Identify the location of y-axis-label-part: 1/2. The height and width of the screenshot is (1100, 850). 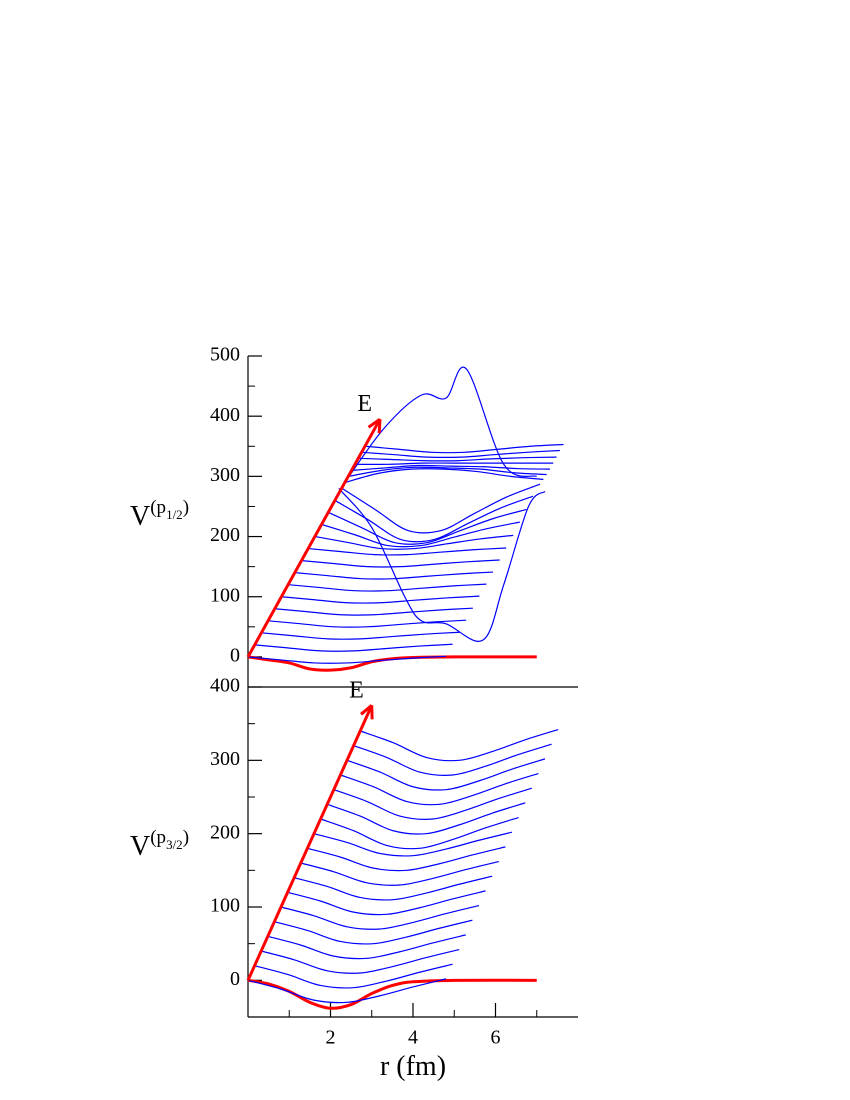
(174, 514).